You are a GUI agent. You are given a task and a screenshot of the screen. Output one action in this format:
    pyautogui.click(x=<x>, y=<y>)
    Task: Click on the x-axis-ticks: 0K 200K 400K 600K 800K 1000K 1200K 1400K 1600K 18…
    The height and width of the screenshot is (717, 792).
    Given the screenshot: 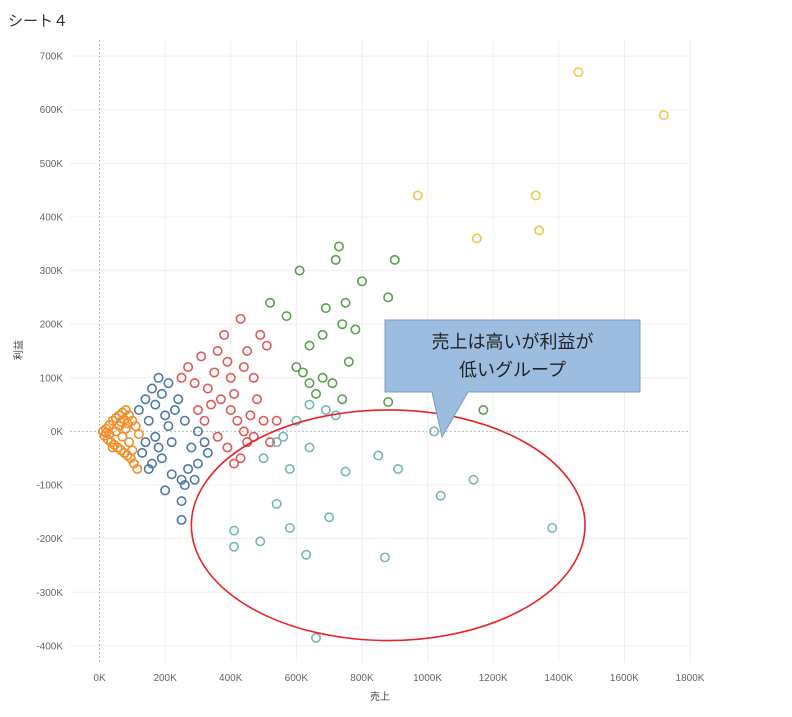 What is the action you would take?
    pyautogui.click(x=398, y=678)
    